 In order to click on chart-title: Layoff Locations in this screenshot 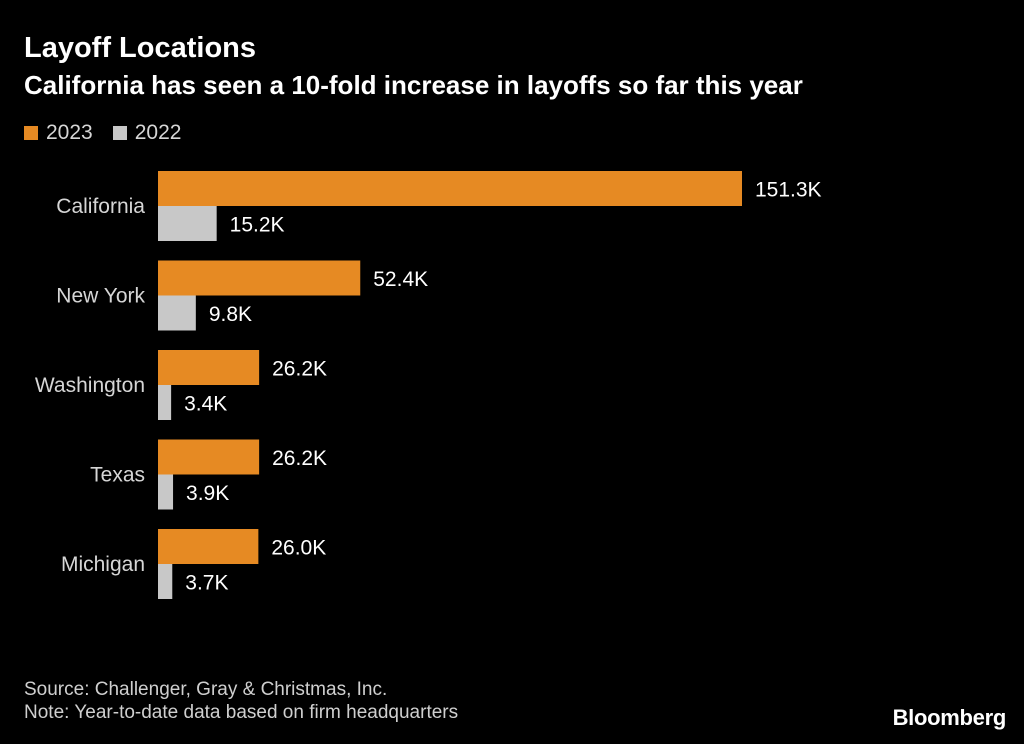, I will do `click(140, 48)`.